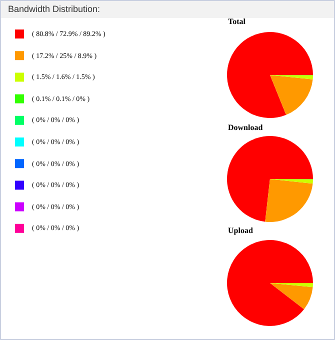  What do you see at coordinates (54, 9) in the screenshot?
I see `text: Bandwidth Distribution:` at bounding box center [54, 9].